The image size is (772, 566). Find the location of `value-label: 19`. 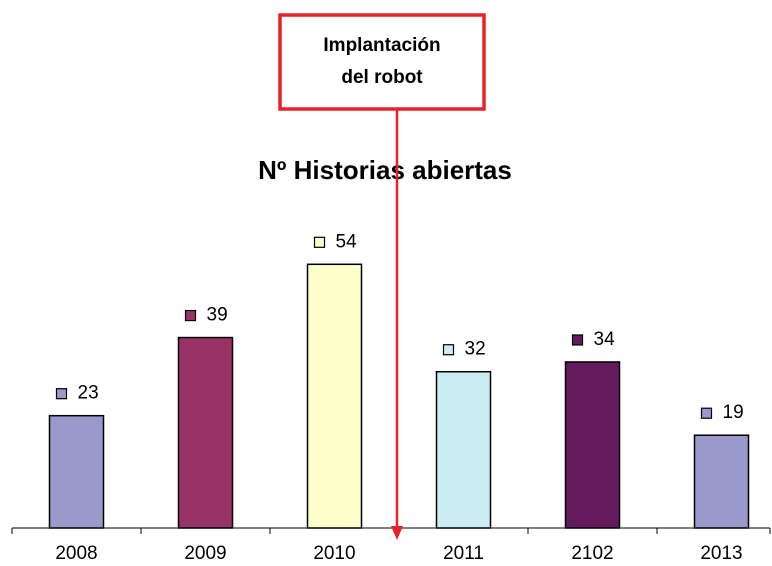

value-label: 19 is located at coordinates (733, 412).